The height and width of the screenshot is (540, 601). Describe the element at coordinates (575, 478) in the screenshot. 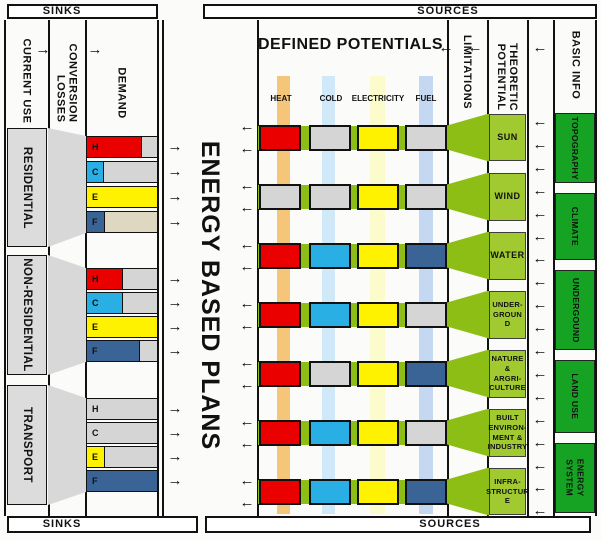

I see `basic-info-label: ENERGY SYSTEM` at that location.